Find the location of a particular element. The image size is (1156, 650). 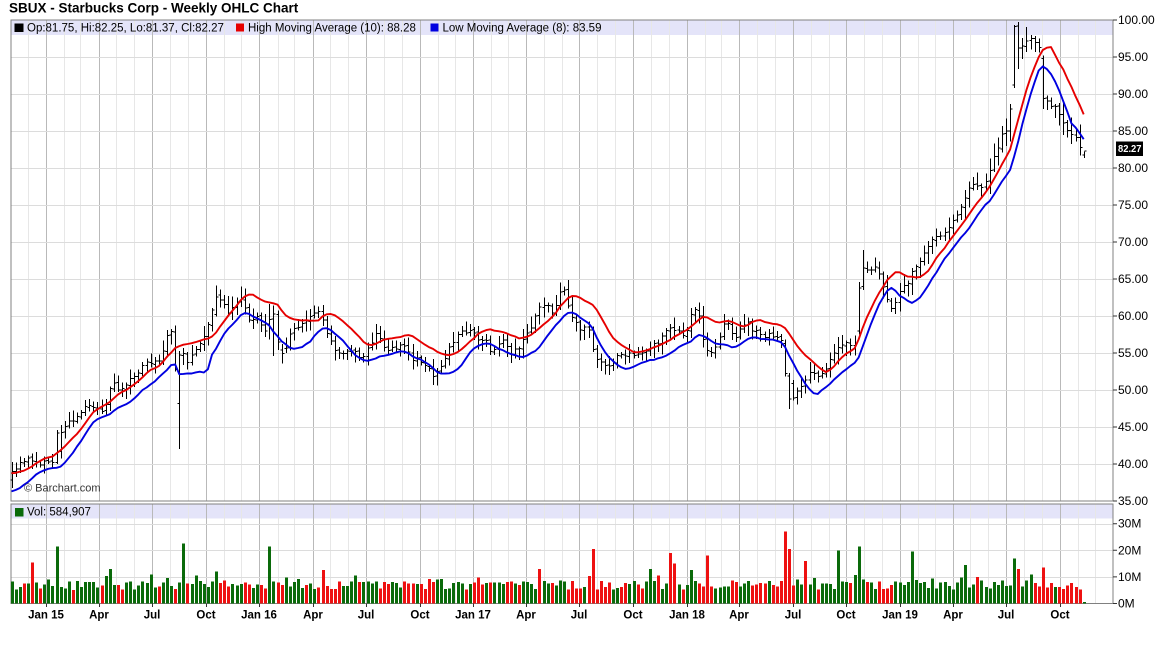

svg-text: 10M is located at coordinates (1129, 577).